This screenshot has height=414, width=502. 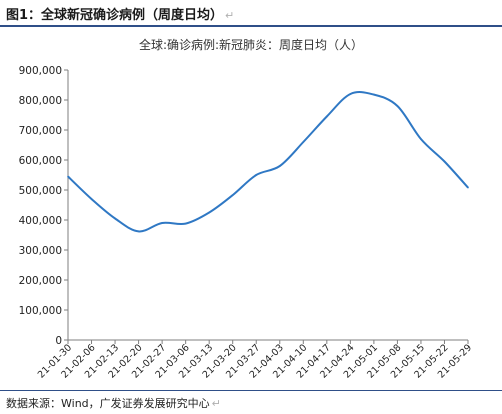 What do you see at coordinates (40, 131) in the screenshot?
I see `y-tick-label: 700,000` at bounding box center [40, 131].